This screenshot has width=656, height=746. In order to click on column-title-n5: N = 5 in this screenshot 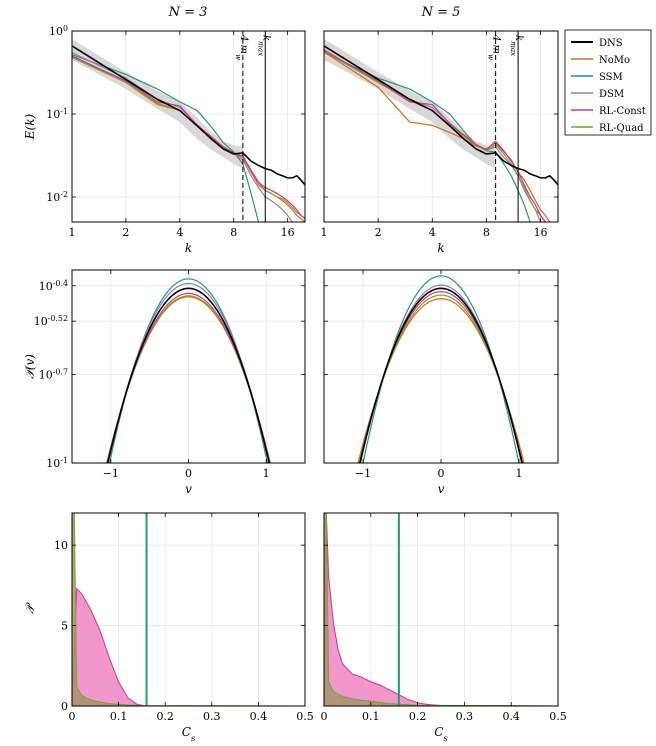, I will do `click(441, 12)`.